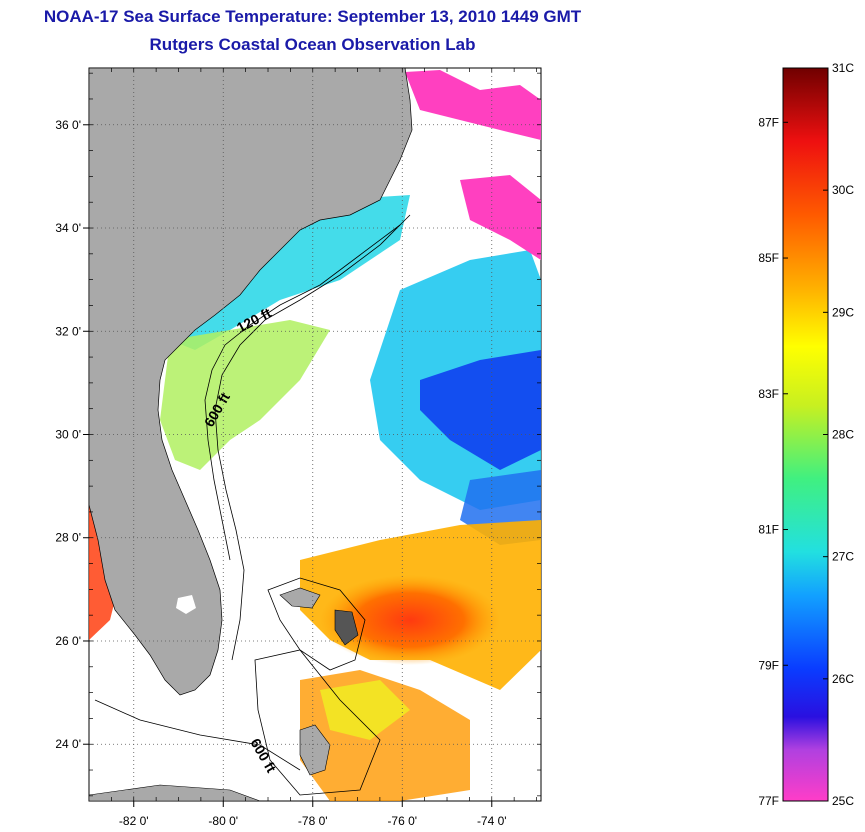 Image resolution: width=865 pixels, height=832 pixels. Describe the element at coordinates (68, 641) in the screenshot. I see `y-tick-label: 26 0'` at that location.